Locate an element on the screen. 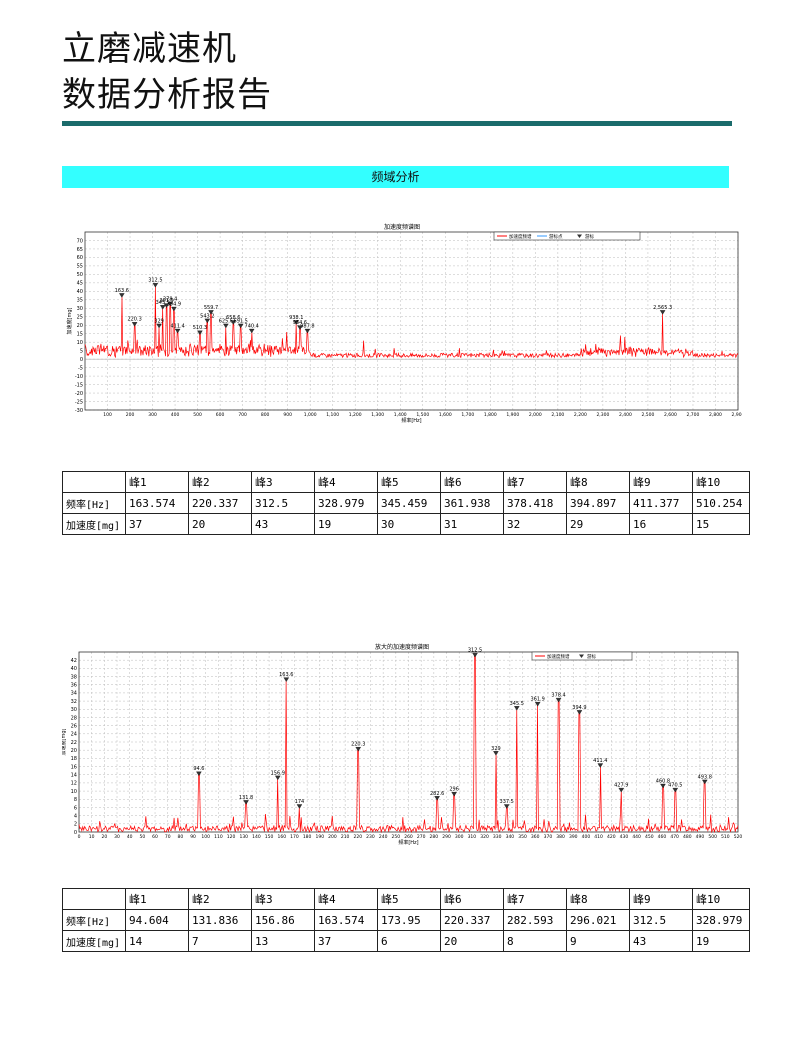 Image resolution: width=792 pixels, height=1057 pixels. y-tick-label: 22 is located at coordinates (74, 743).